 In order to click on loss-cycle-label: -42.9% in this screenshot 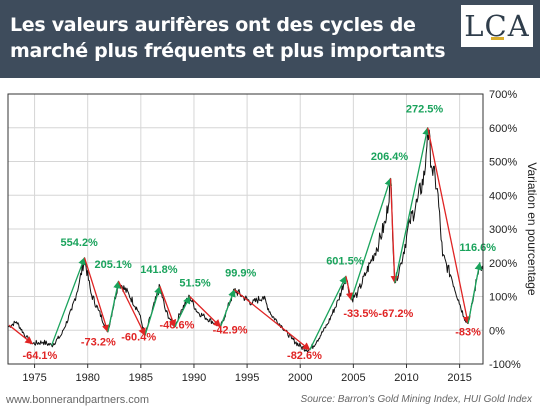, I will do `click(230, 331)`.